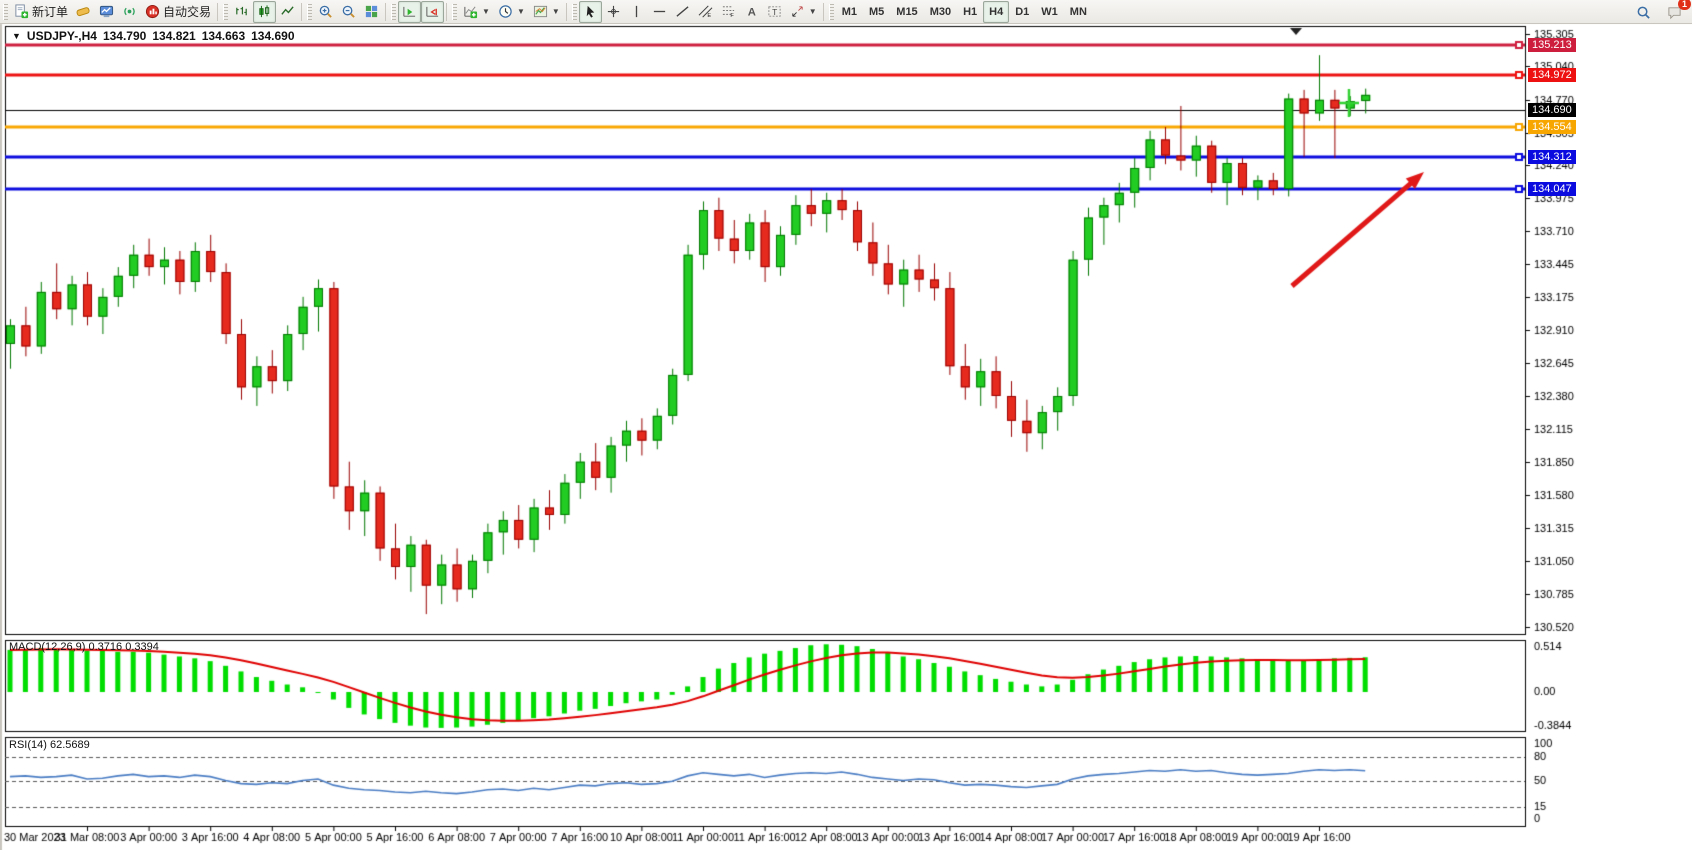  What do you see at coordinates (732, 16) in the screenshot?
I see `svg-text: F` at bounding box center [732, 16].